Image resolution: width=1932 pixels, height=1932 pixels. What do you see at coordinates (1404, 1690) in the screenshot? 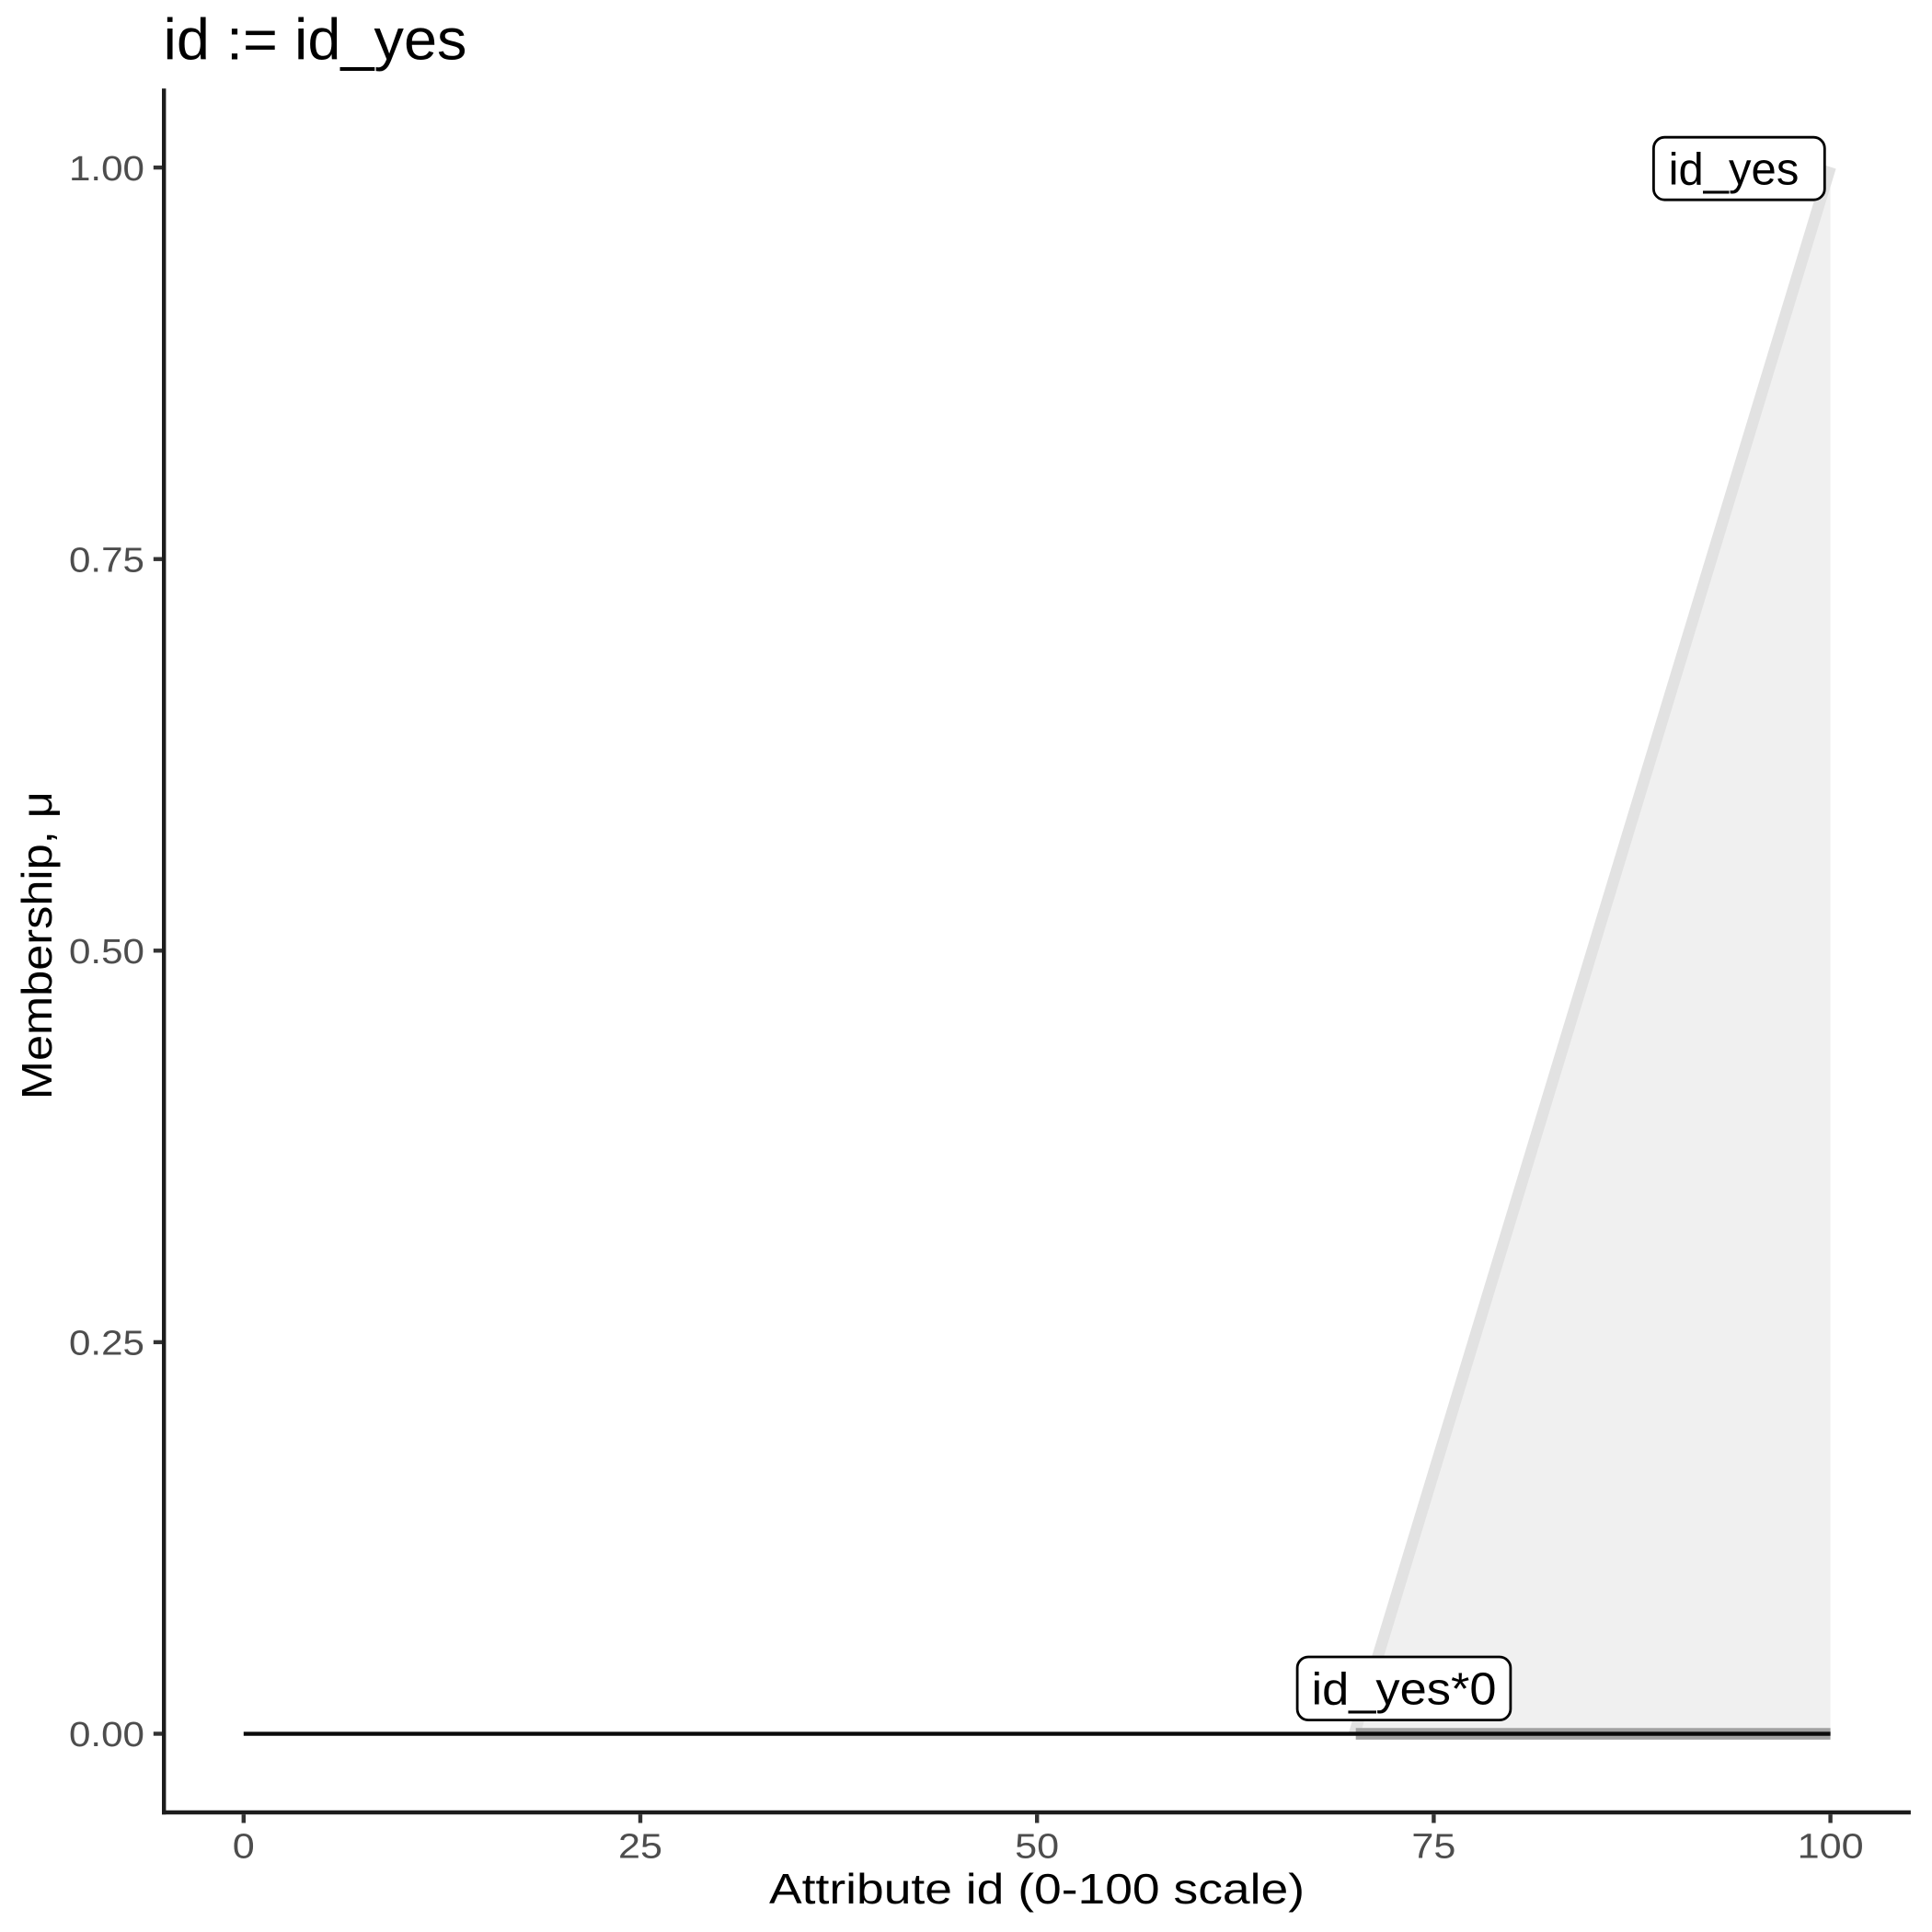
I see `svg-text: id_yes*0` at bounding box center [1404, 1690].